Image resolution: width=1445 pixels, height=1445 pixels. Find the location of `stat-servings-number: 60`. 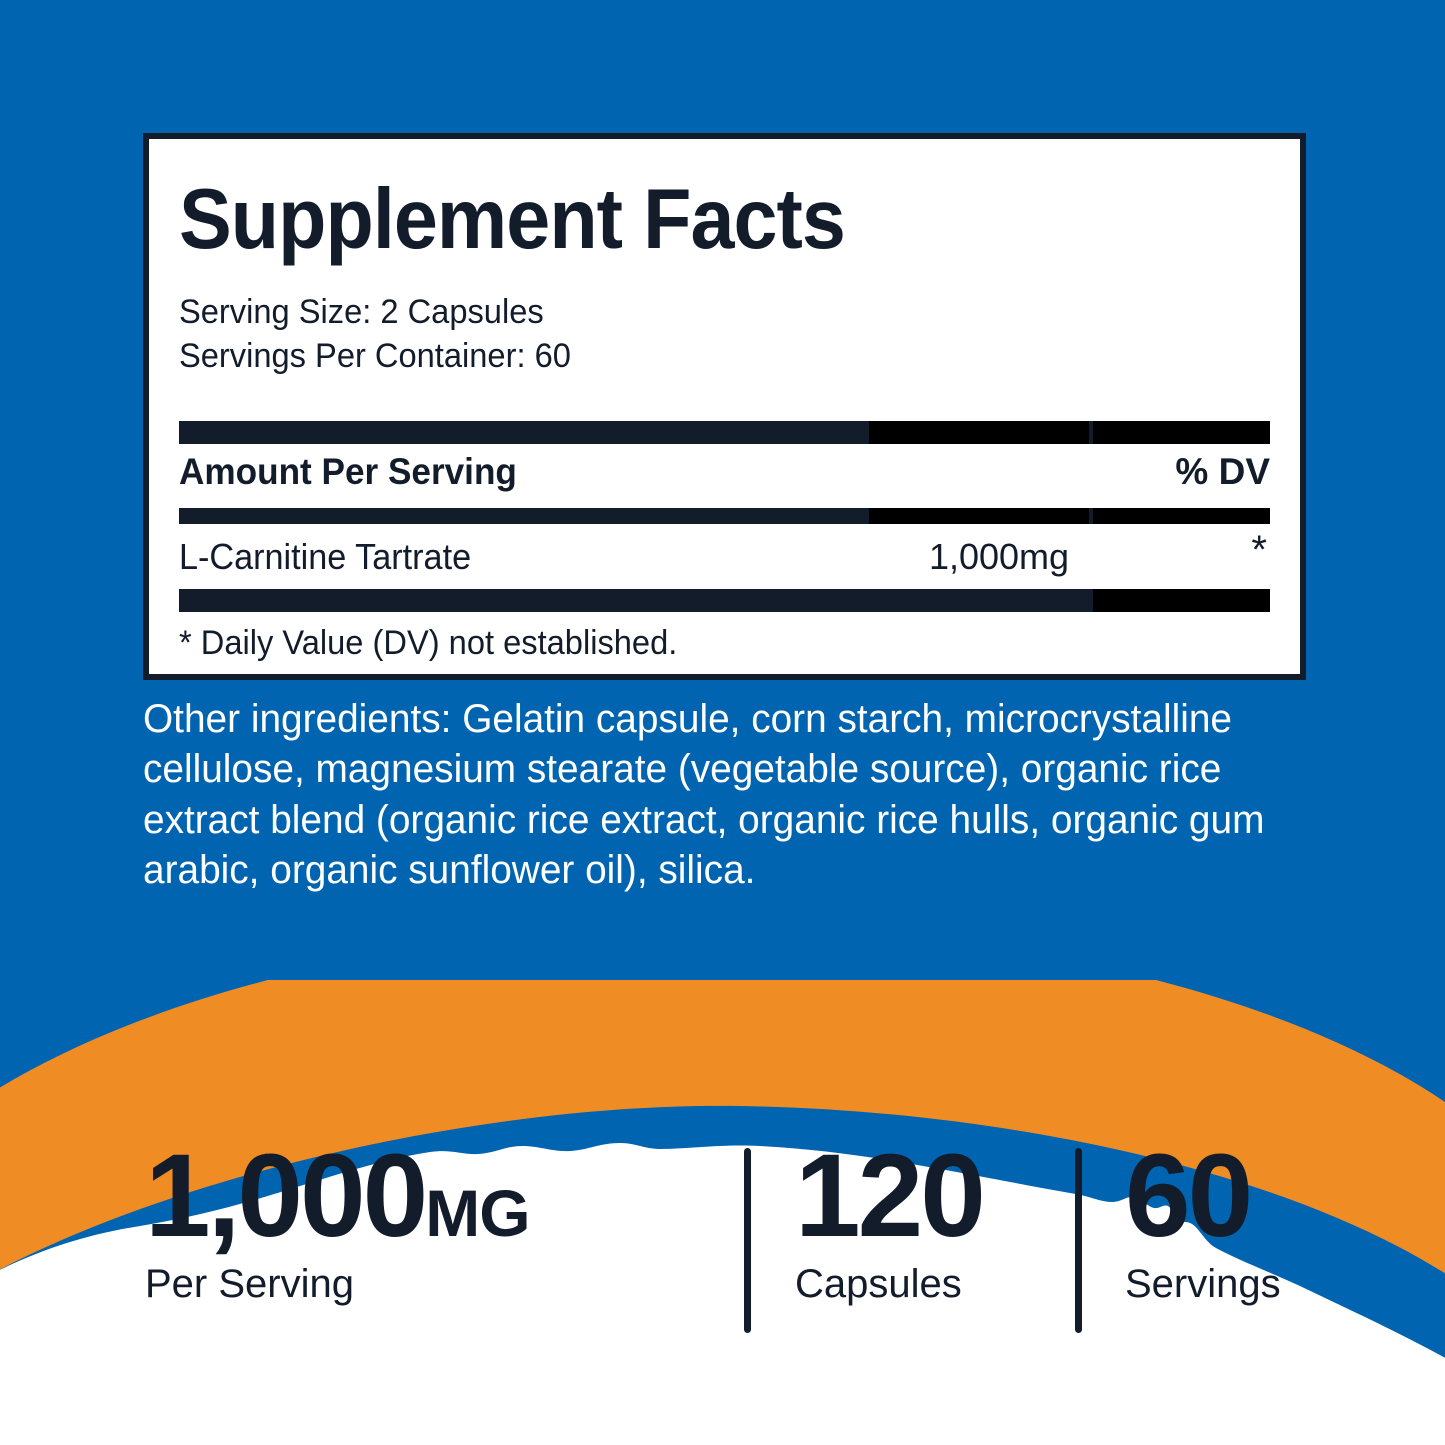

stat-servings-number: 60 is located at coordinates (1189, 1196).